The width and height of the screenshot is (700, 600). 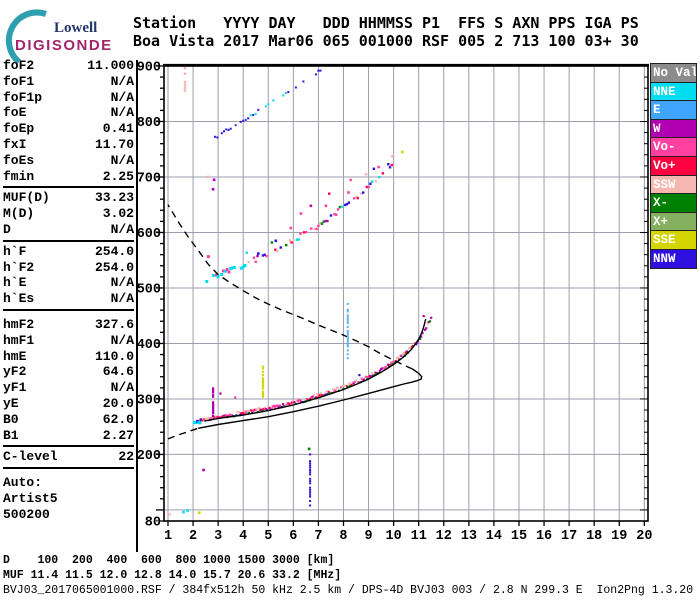 What do you see at coordinates (15, 283) in the screenshot?
I see `parameter-label: h`E` at bounding box center [15, 283].